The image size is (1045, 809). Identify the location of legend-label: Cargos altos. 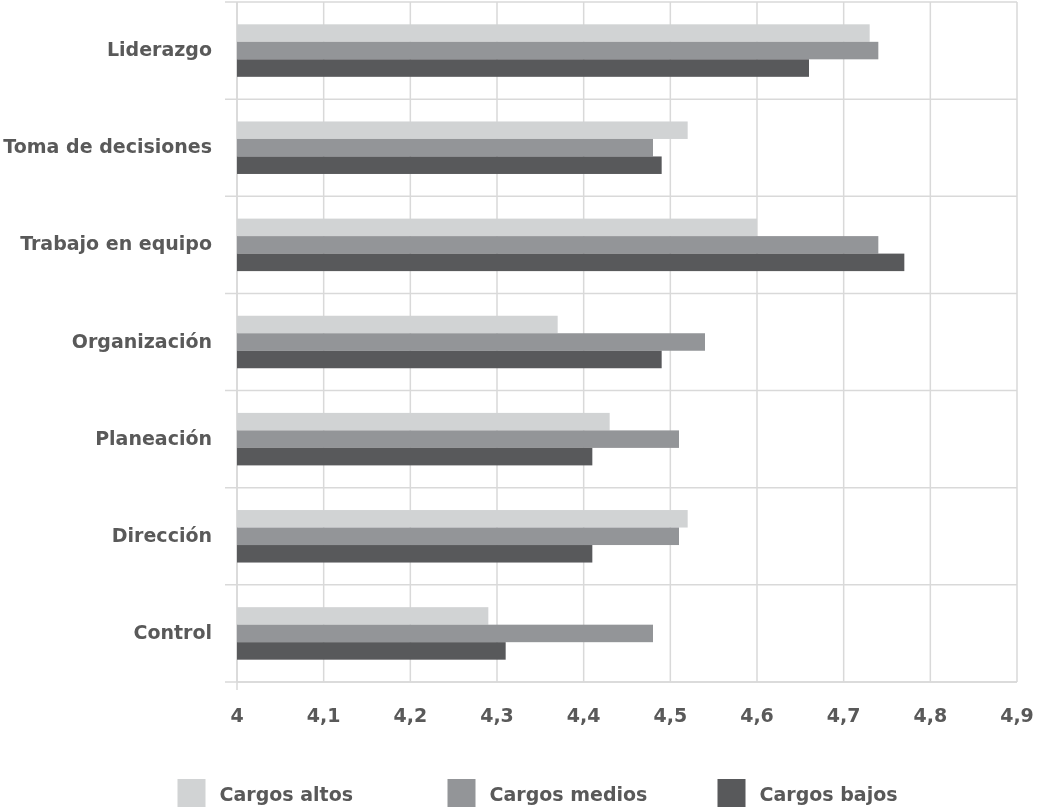
(286, 793).